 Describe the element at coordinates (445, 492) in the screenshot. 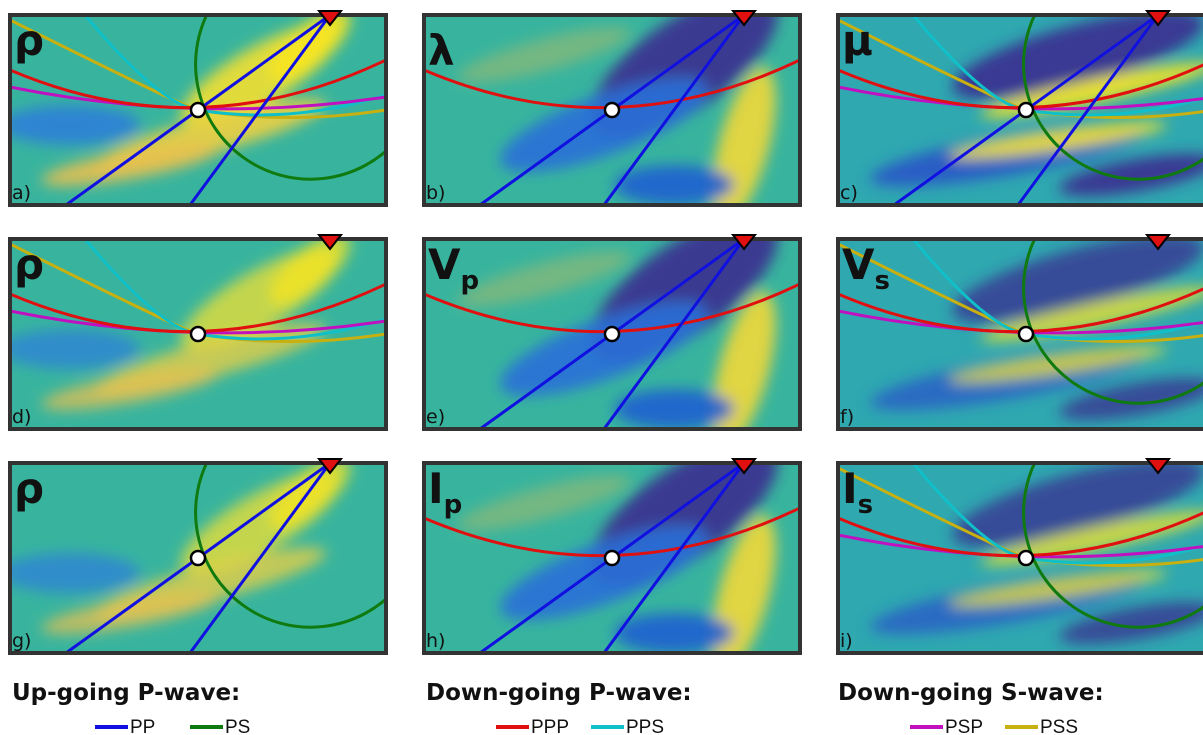

I see `panel-symbol: Ip` at that location.